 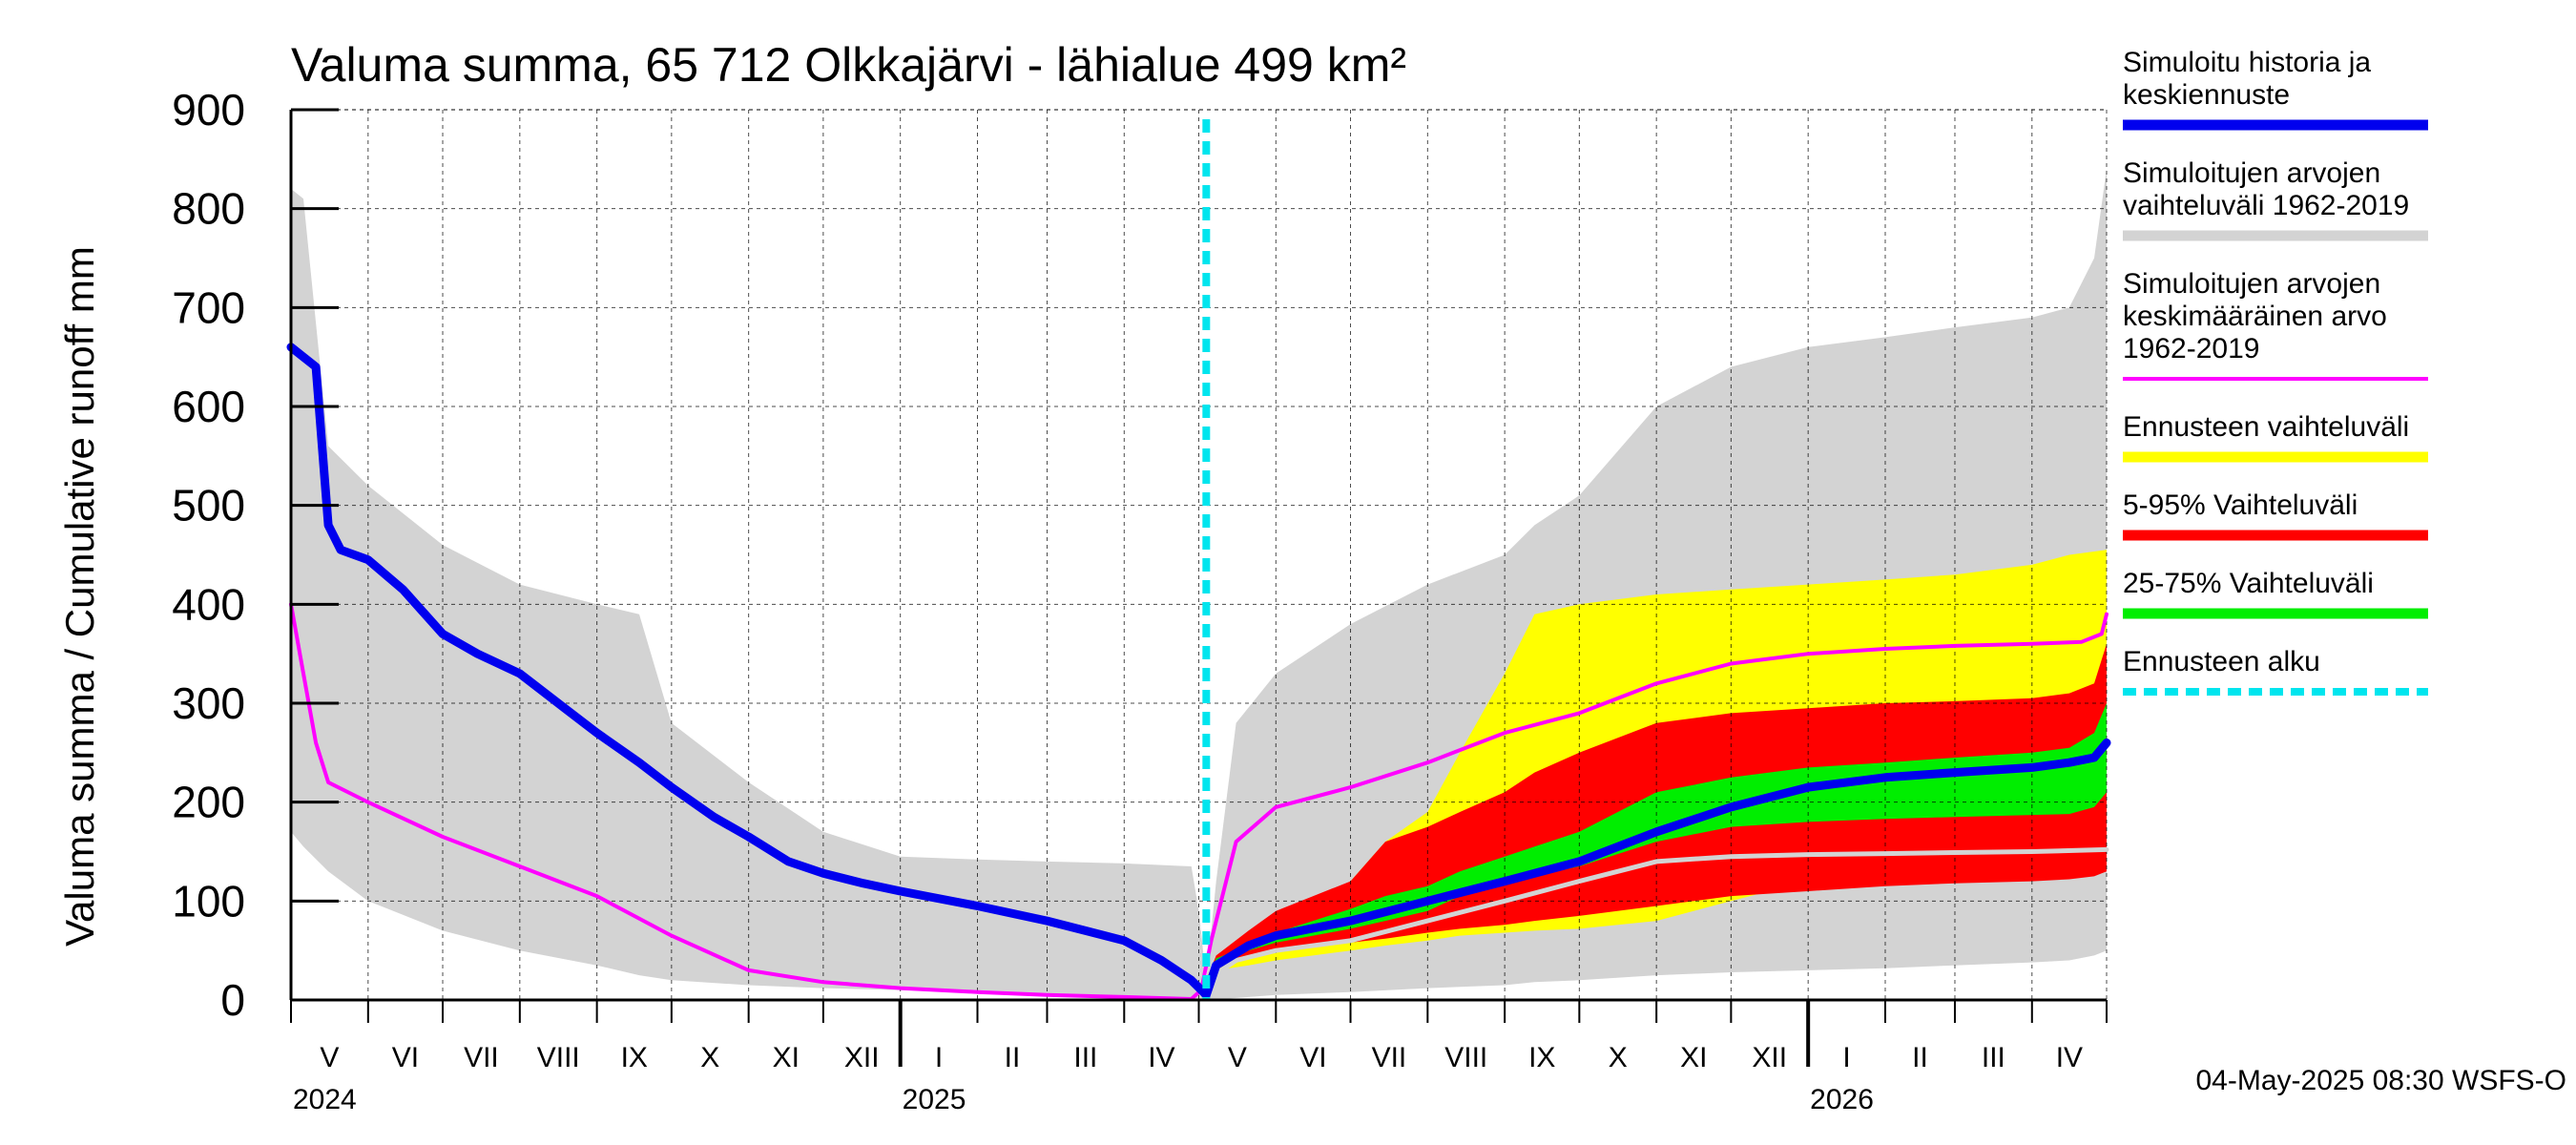 What do you see at coordinates (325, 1099) in the screenshot?
I see `x-year-label: 2024` at bounding box center [325, 1099].